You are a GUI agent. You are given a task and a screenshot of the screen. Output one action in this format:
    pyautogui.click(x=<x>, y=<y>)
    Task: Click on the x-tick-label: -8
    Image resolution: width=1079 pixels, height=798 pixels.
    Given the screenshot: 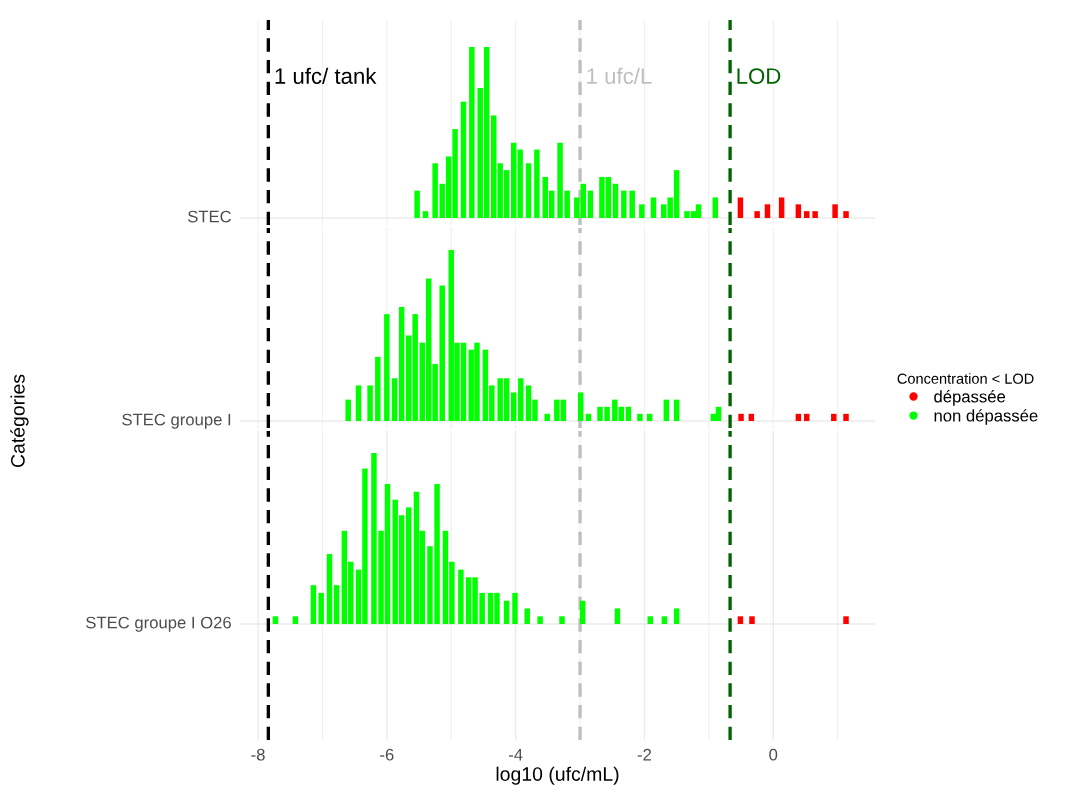 What is the action you would take?
    pyautogui.click(x=258, y=754)
    